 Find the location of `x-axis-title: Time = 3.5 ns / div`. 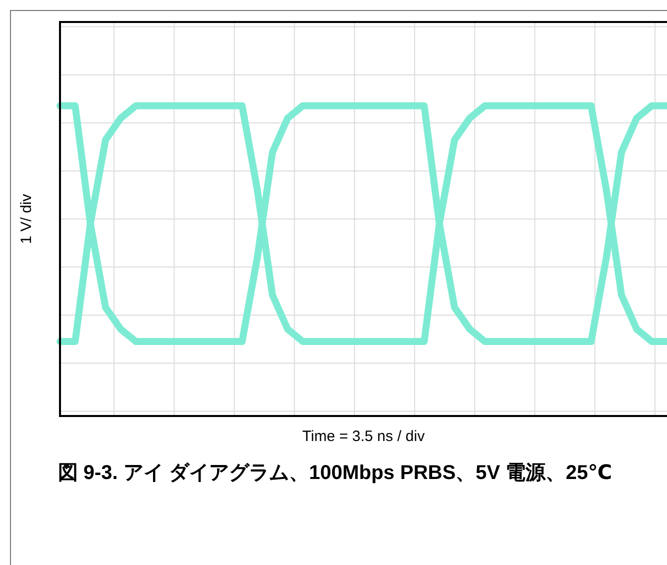

x-axis-title: Time = 3.5 ns / div is located at coordinates (364, 437).